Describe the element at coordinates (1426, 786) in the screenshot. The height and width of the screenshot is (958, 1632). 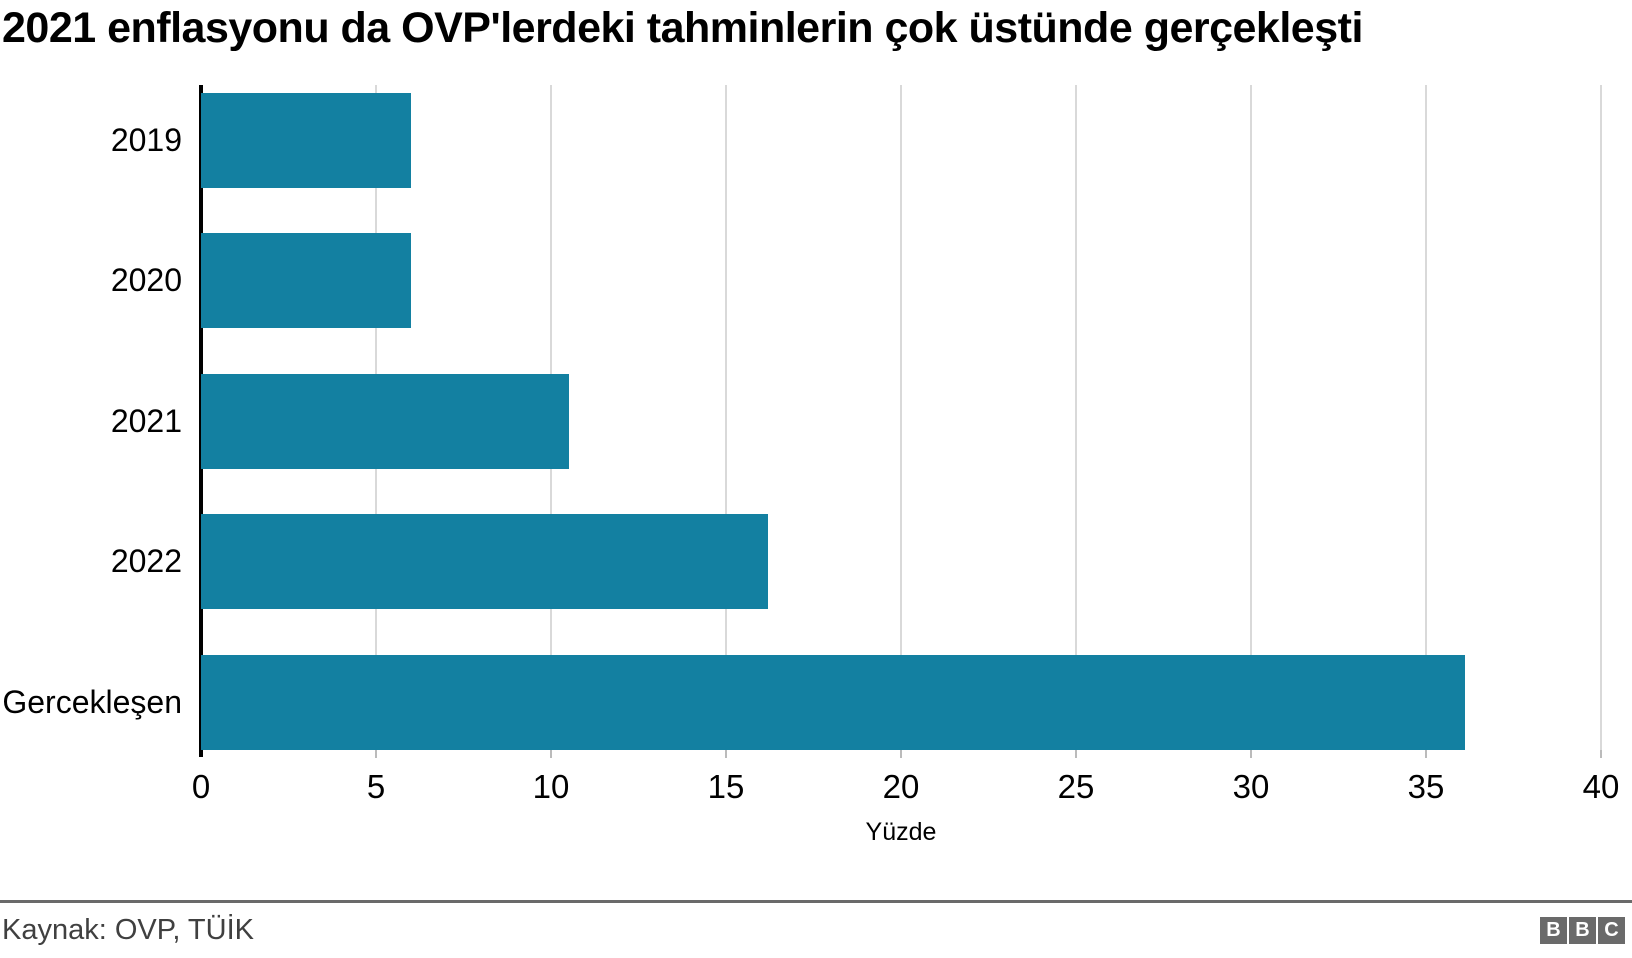
I see `x-tick-label: 35` at that location.